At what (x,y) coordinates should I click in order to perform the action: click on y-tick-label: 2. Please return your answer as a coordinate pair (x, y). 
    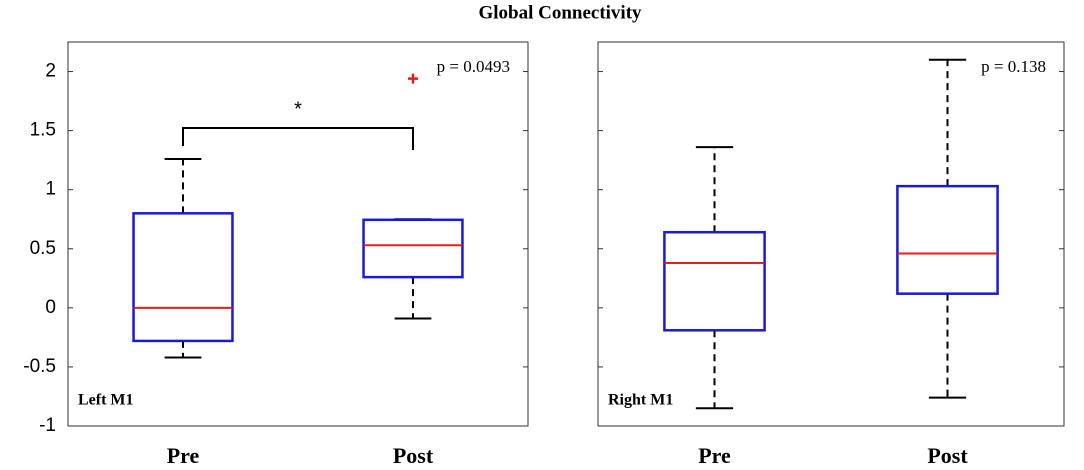
    Looking at the image, I should click on (50, 71).